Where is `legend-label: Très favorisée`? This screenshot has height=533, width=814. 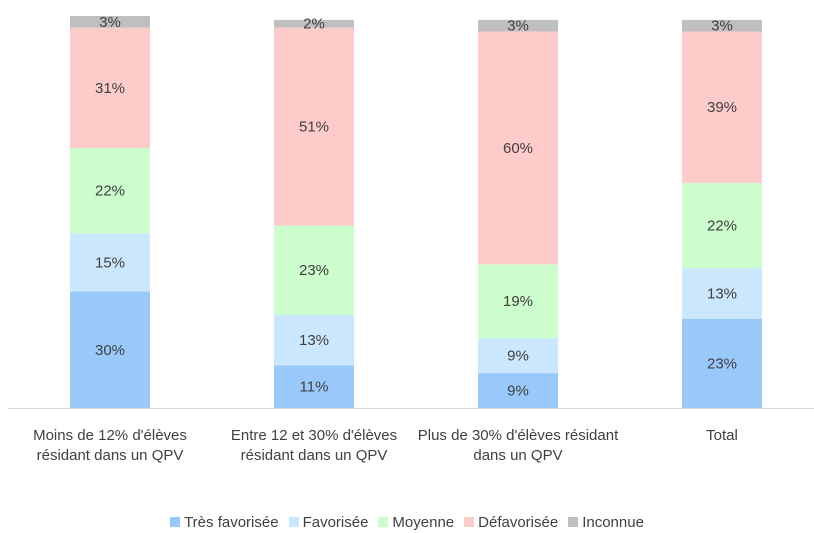 legend-label: Très favorisée is located at coordinates (231, 522).